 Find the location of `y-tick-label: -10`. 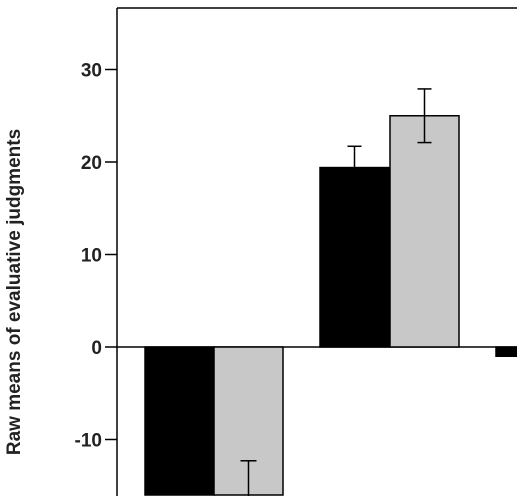

y-tick-label: -10 is located at coordinates (88, 441).